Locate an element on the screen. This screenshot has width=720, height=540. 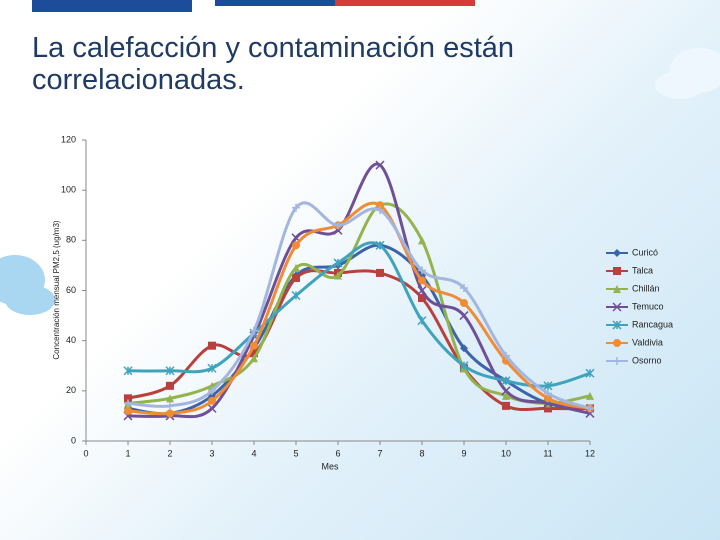
x-tick-label: 6 is located at coordinates (337, 453).